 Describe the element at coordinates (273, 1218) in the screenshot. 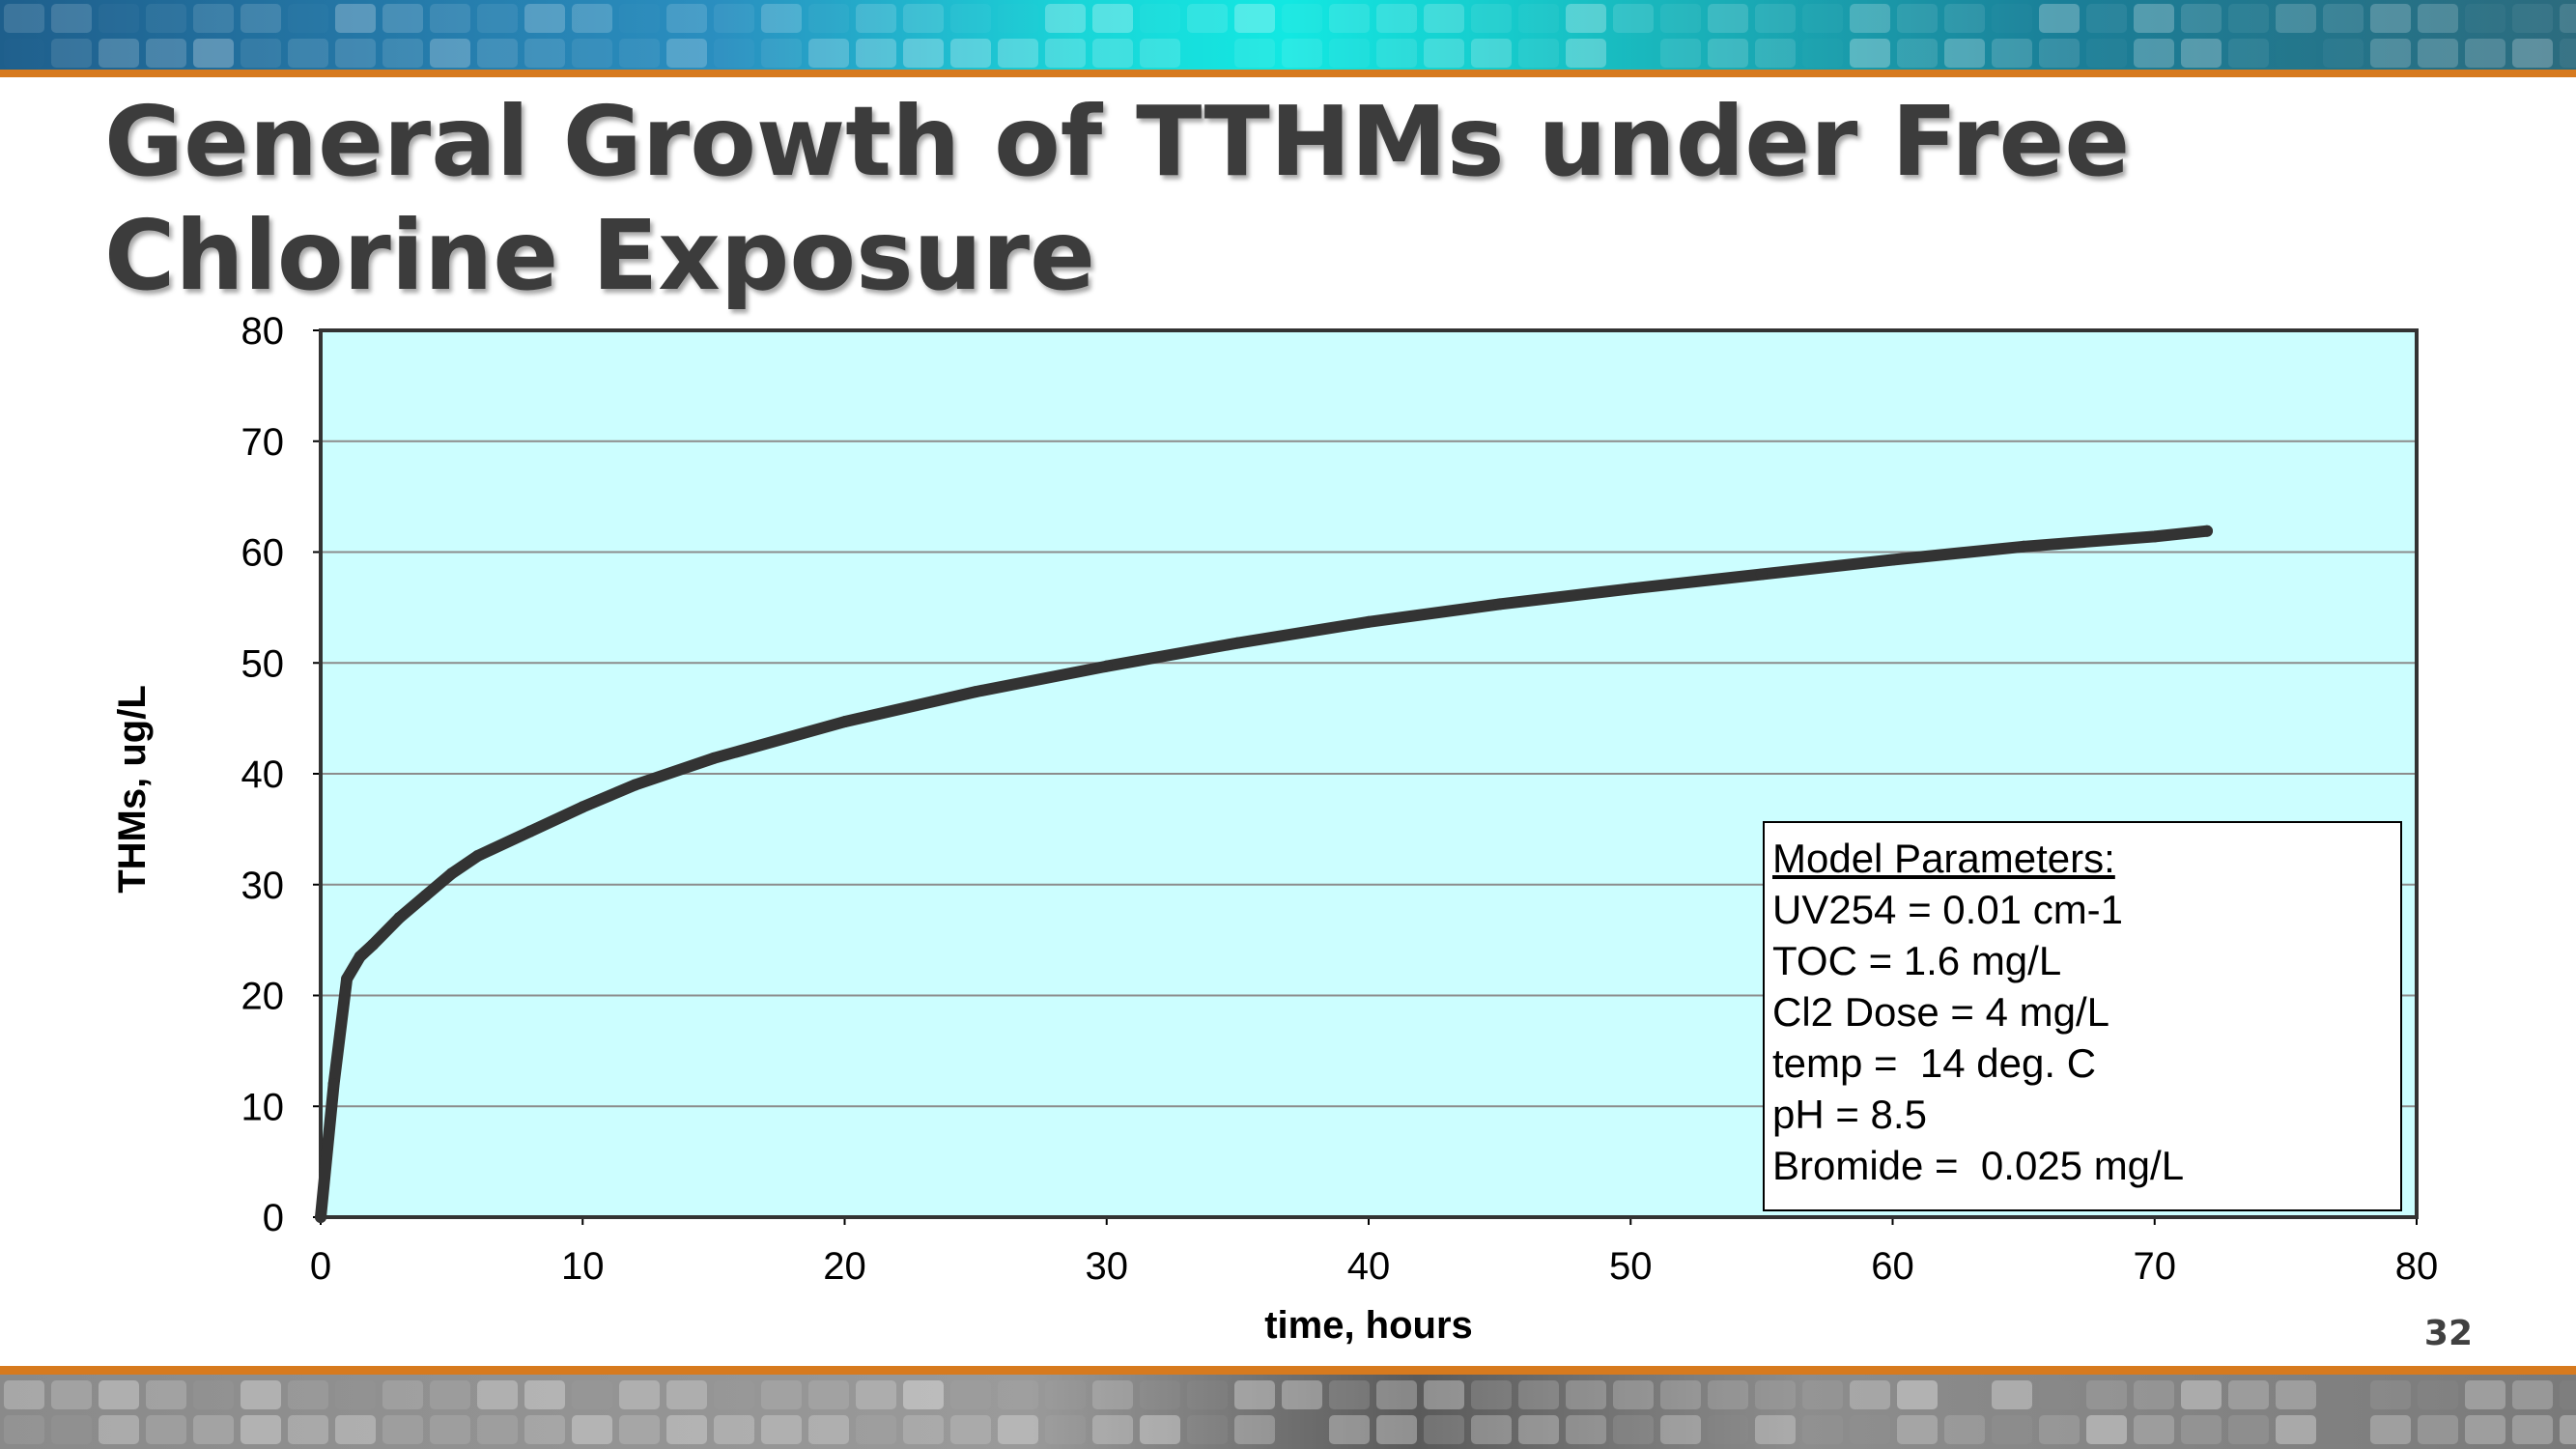

I see `y-tick-label: 0` at that location.